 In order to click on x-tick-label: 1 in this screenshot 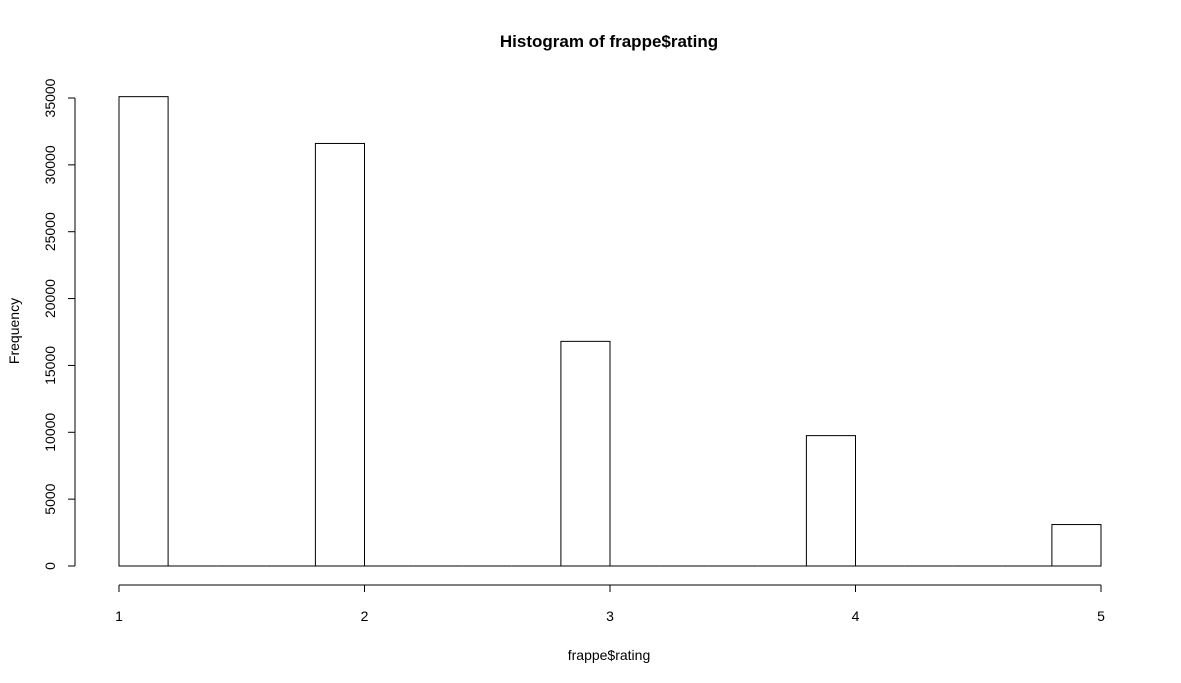, I will do `click(119, 616)`.